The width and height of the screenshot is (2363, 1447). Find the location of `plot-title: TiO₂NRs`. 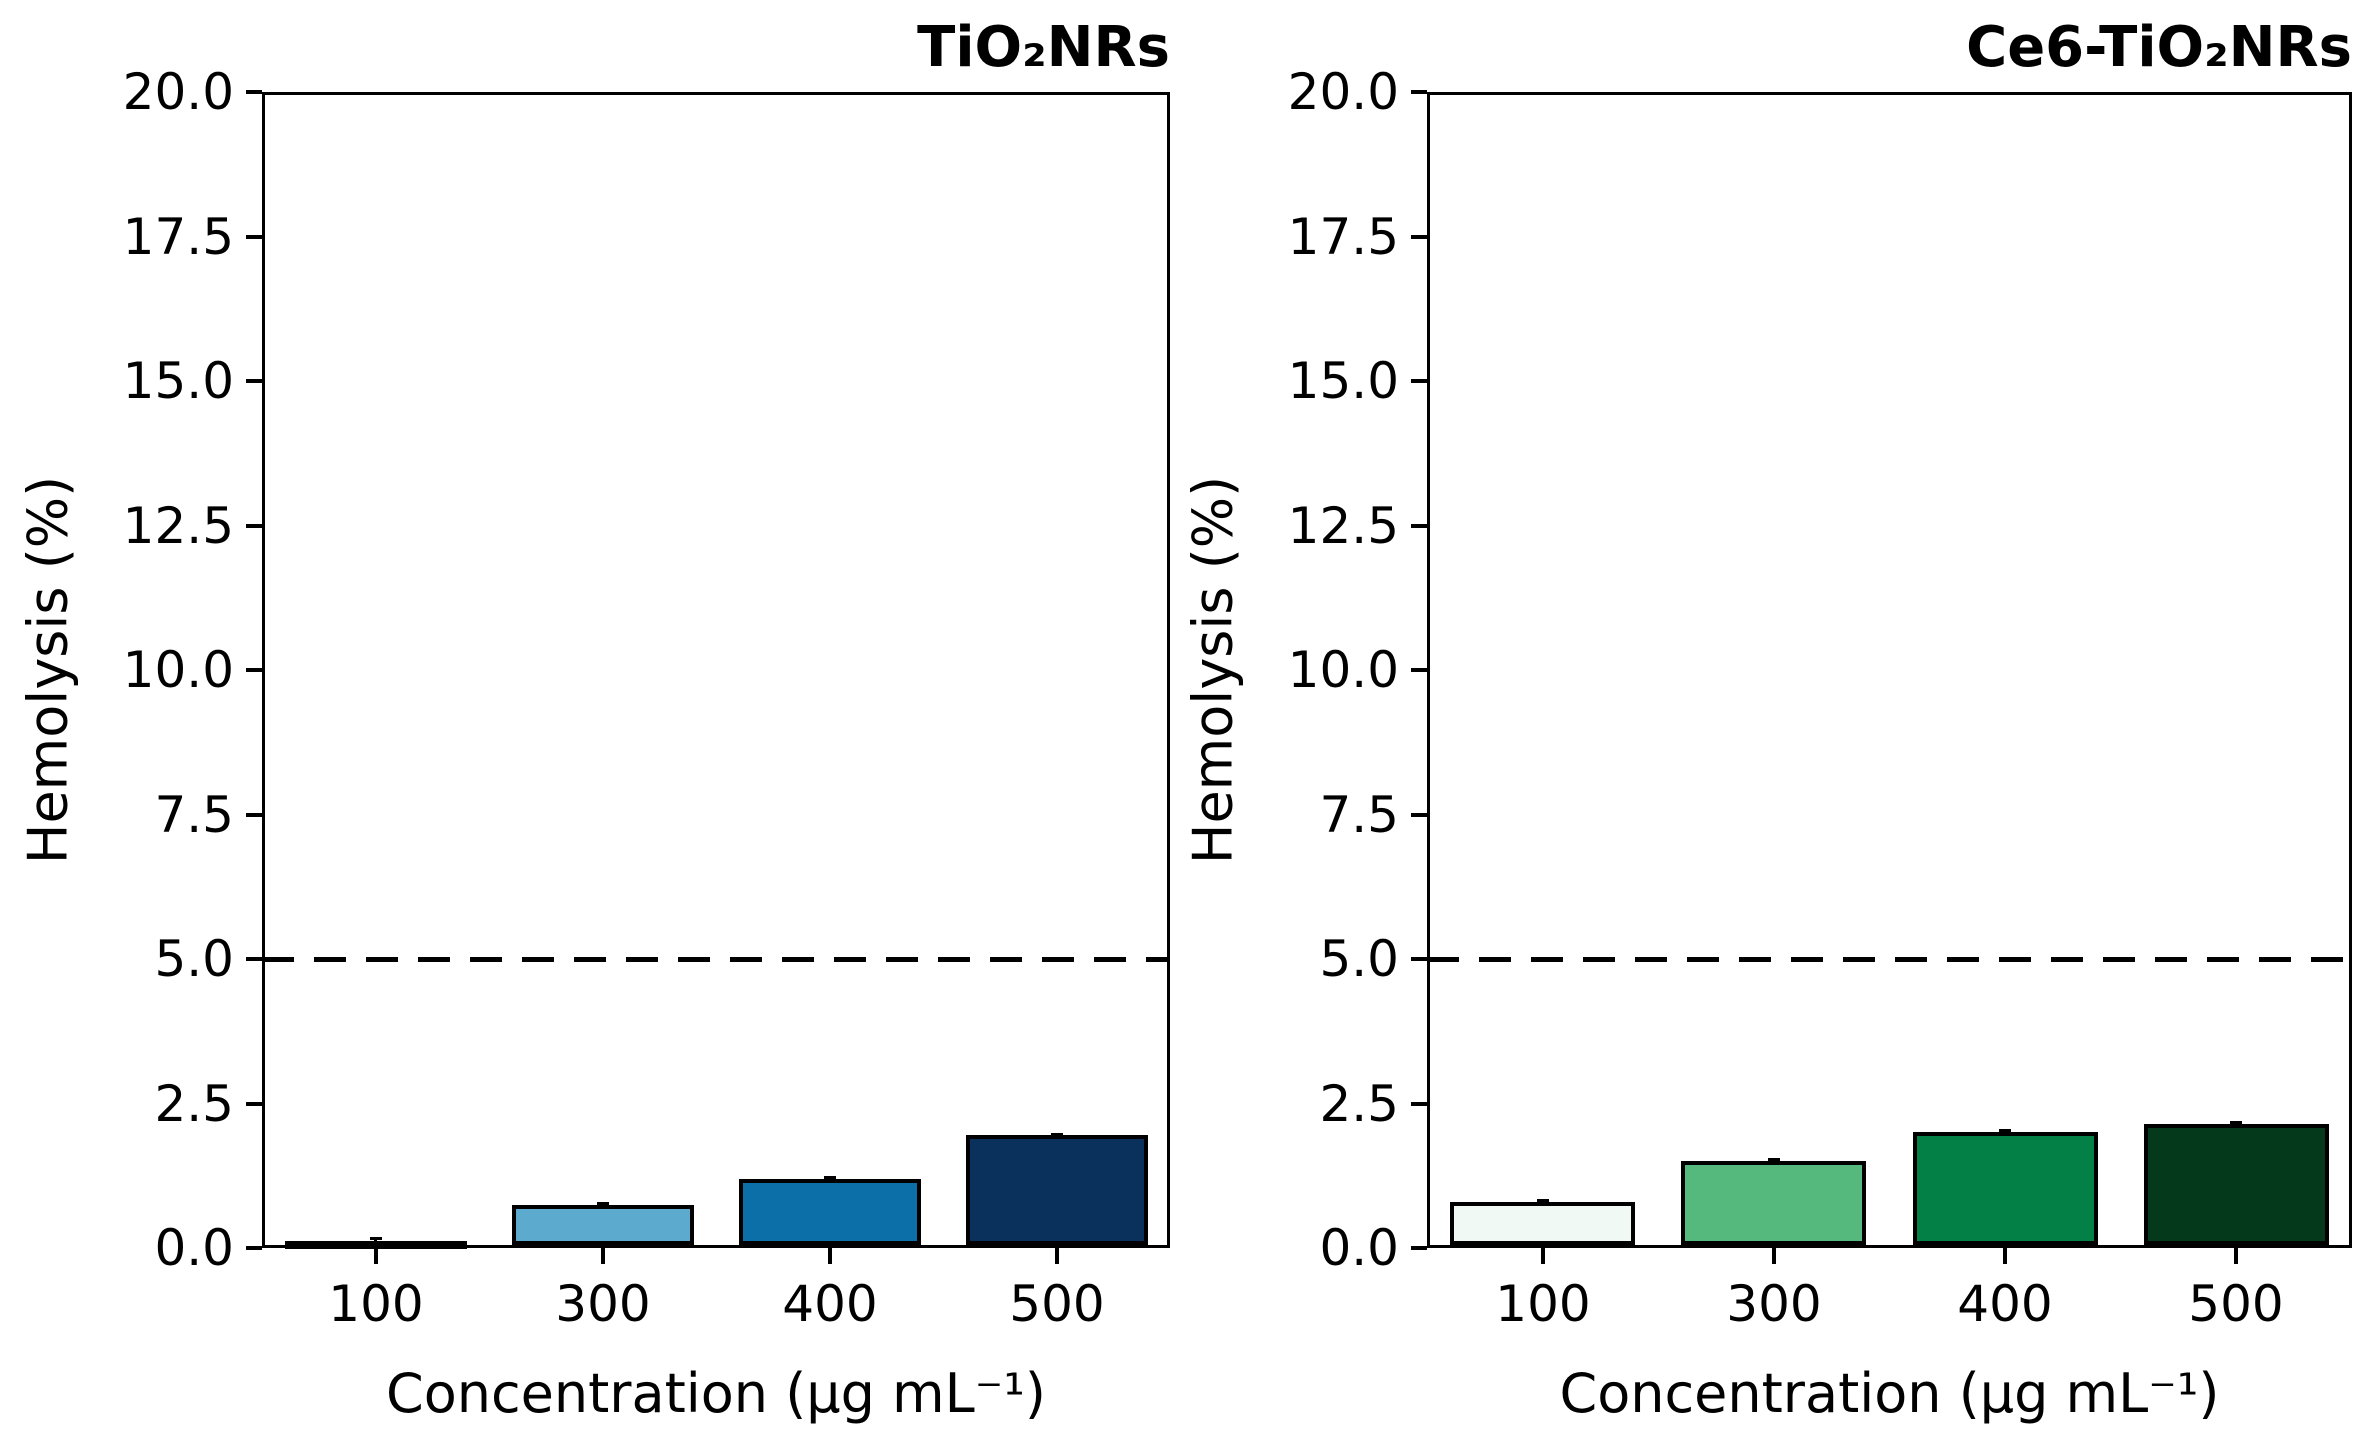

plot-title: TiO₂NRs is located at coordinates (1043, 47).